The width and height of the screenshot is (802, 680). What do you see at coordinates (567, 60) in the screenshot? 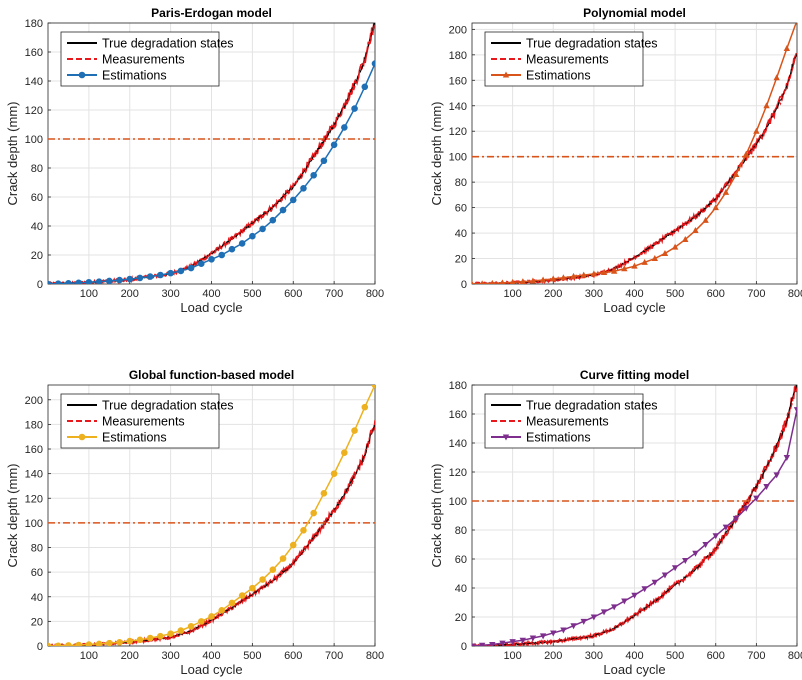
I see `legend-measurements-label: Measurements` at bounding box center [567, 60].